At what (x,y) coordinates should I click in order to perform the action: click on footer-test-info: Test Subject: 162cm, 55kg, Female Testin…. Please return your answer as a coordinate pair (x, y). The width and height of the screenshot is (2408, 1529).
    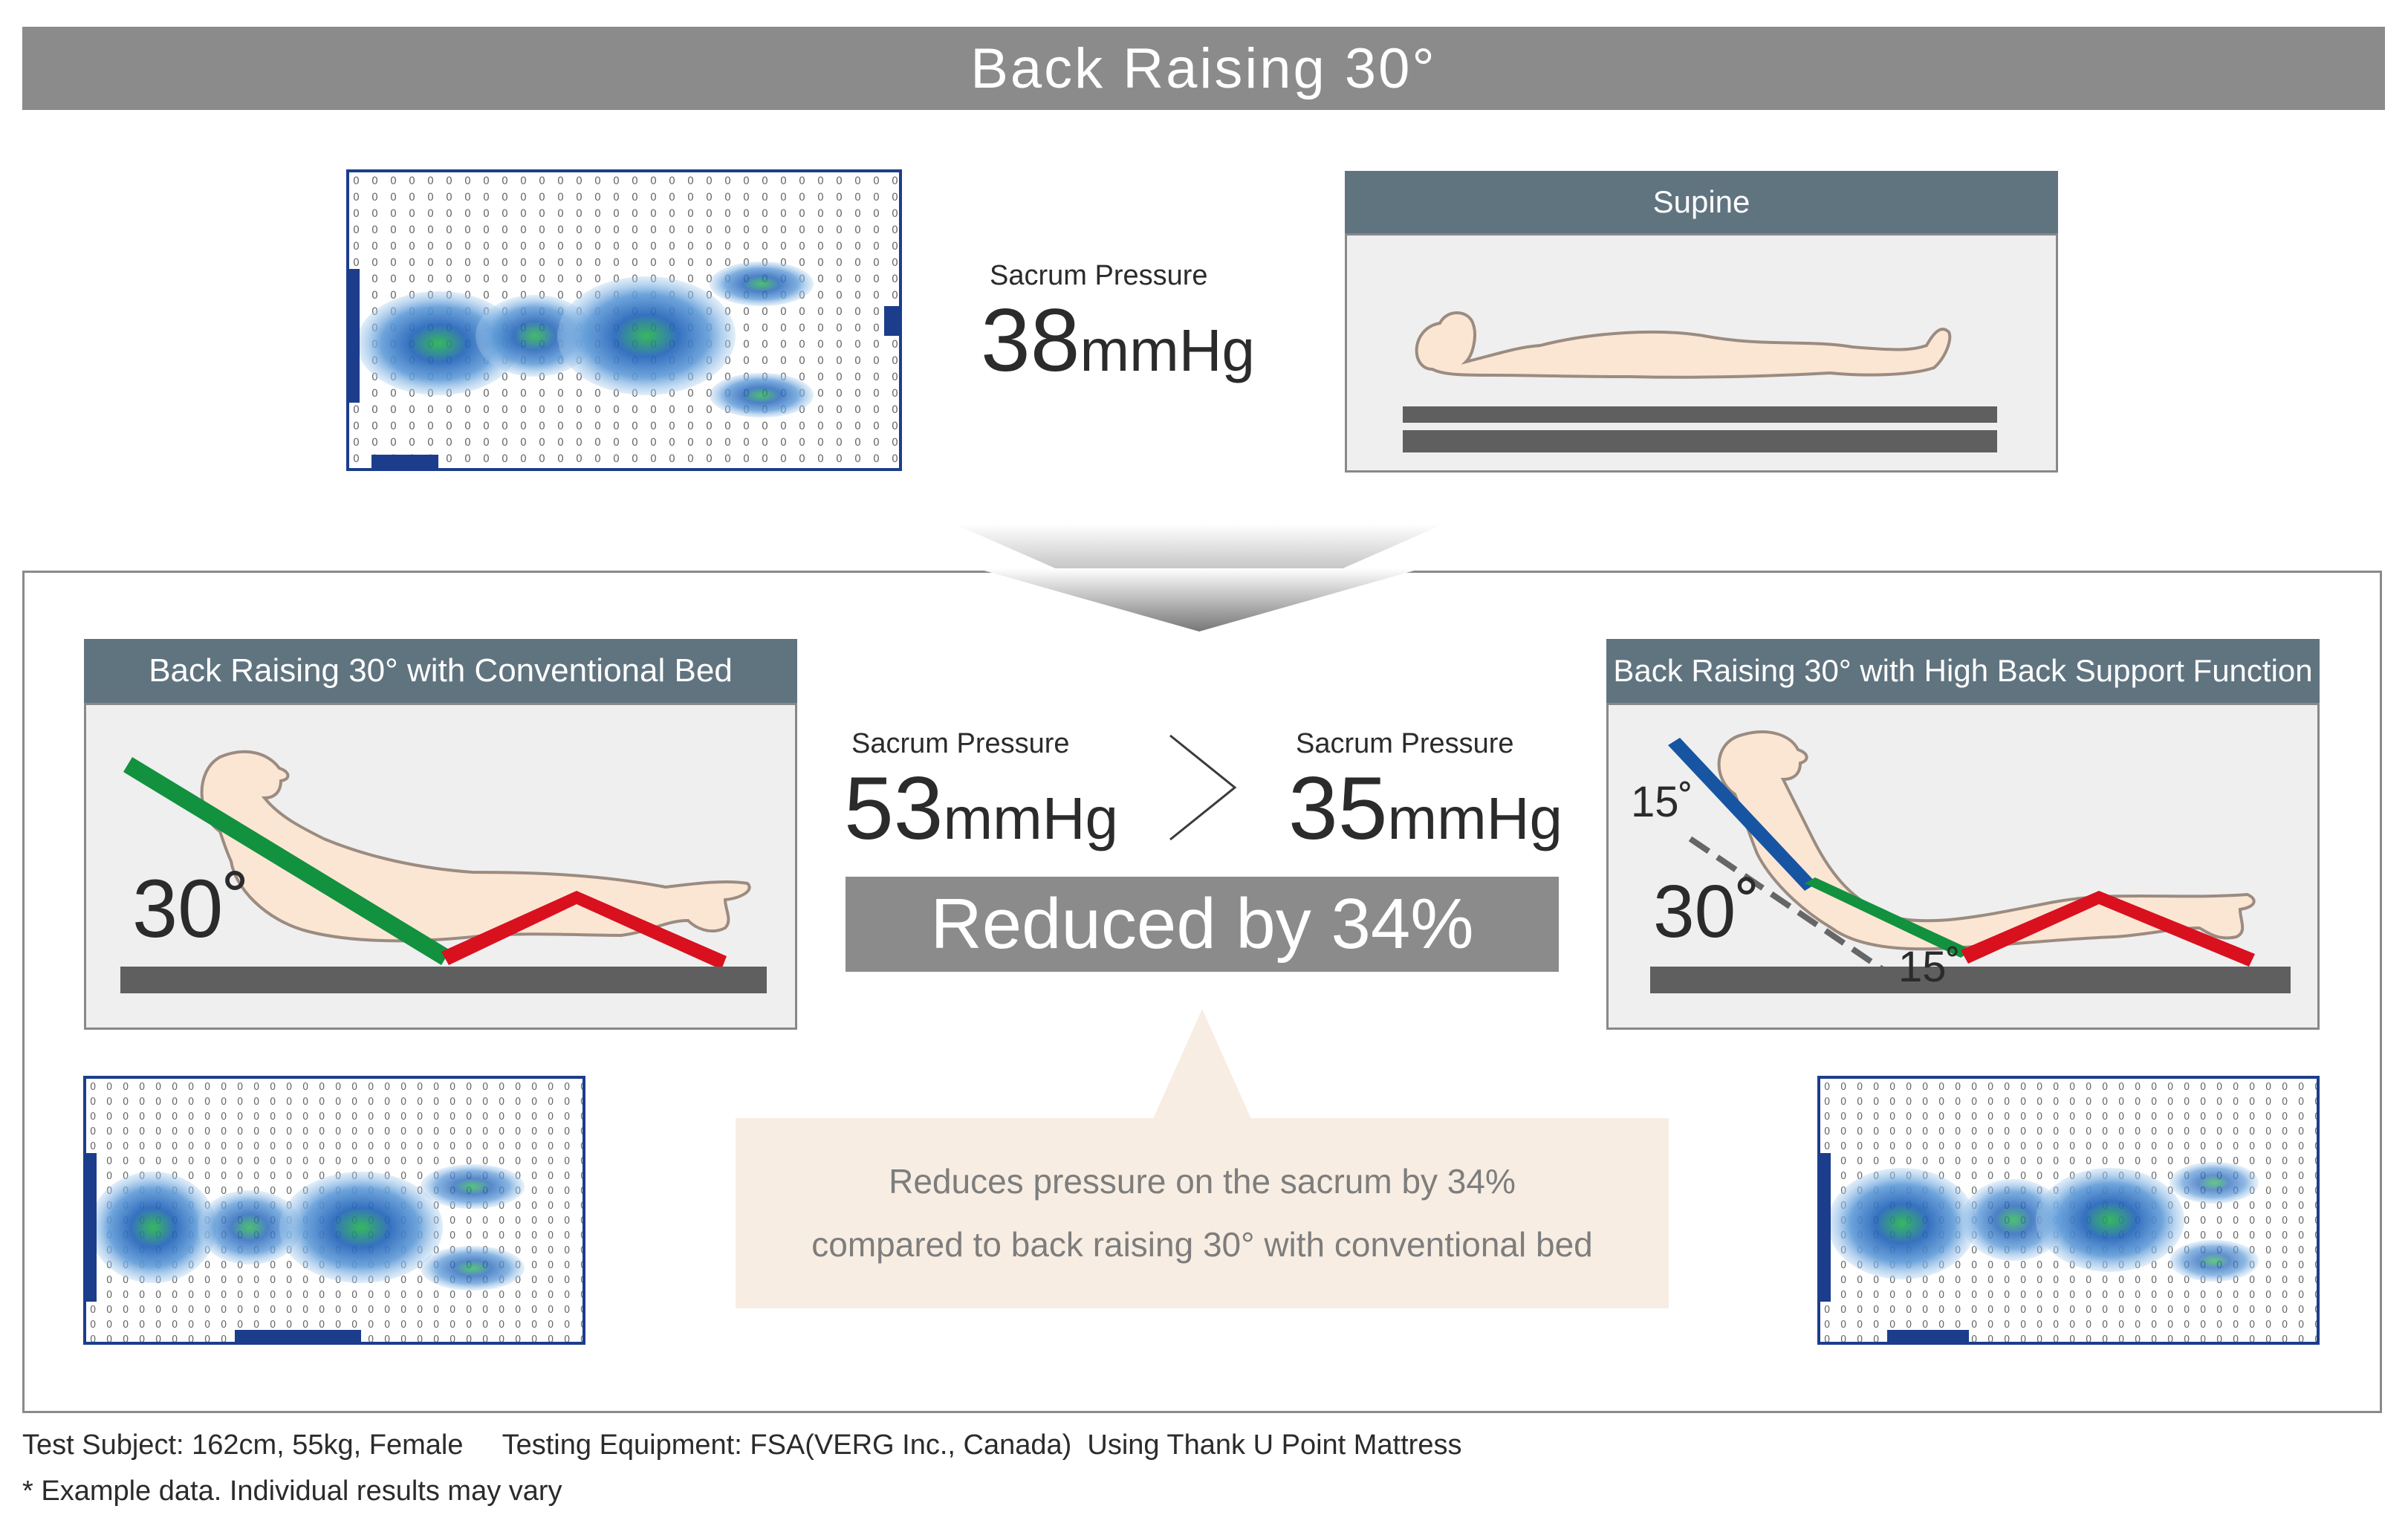
    Looking at the image, I should click on (742, 1445).